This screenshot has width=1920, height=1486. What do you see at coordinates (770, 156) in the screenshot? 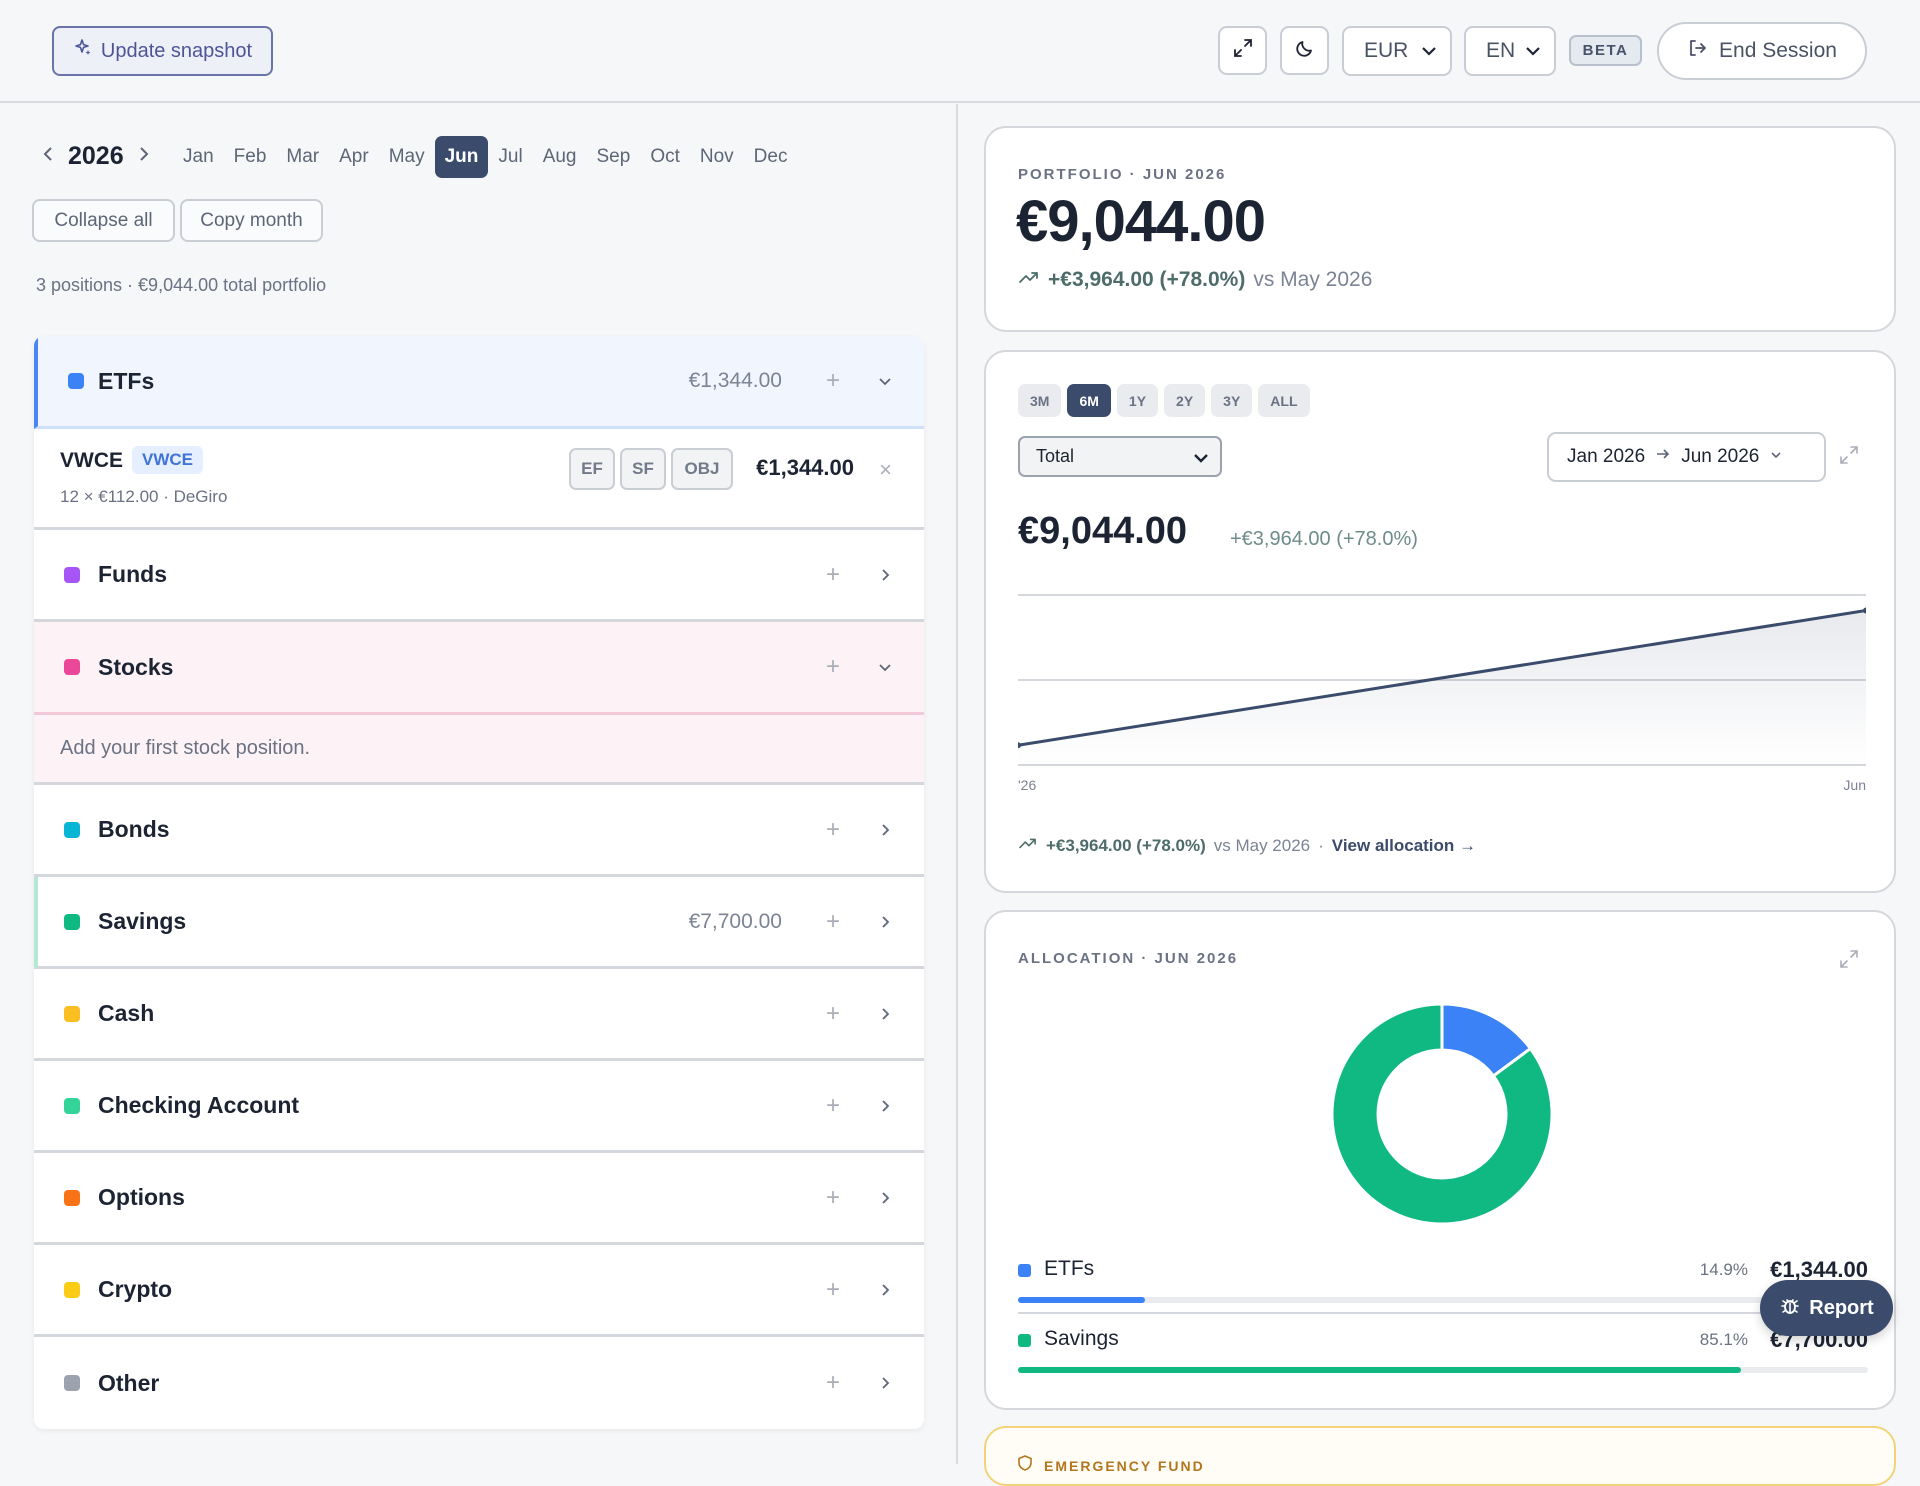
I see `month-tab-dec: Dec` at bounding box center [770, 156].